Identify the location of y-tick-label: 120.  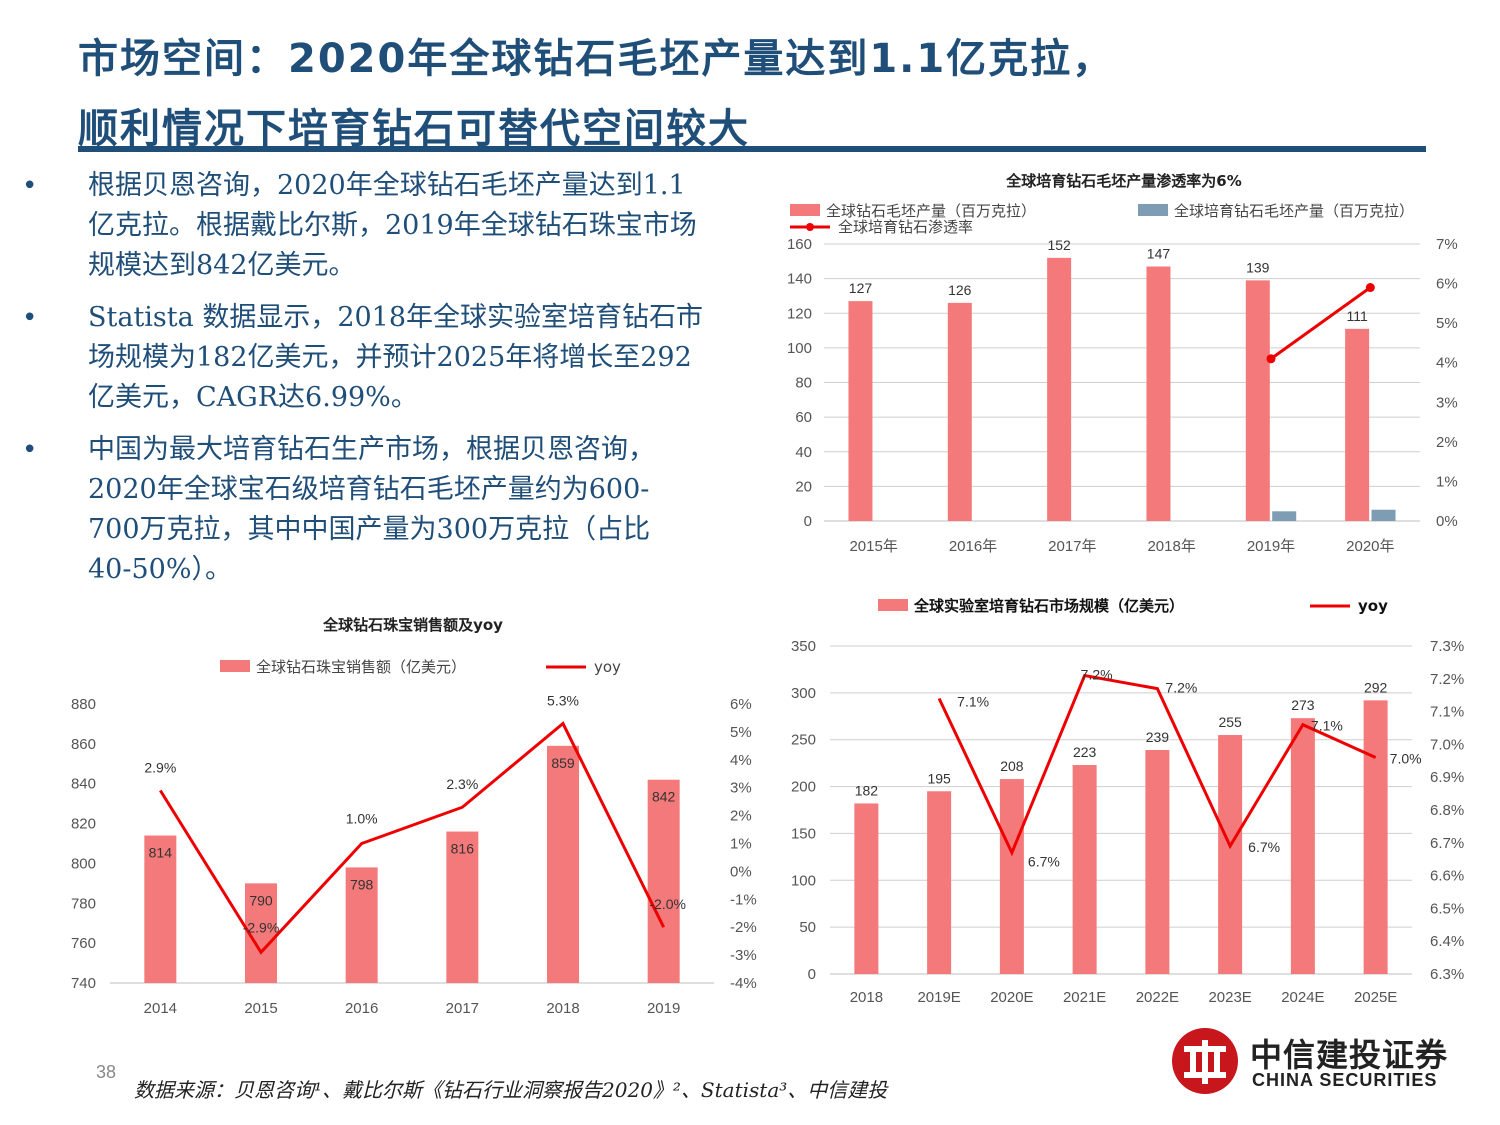
(799, 313).